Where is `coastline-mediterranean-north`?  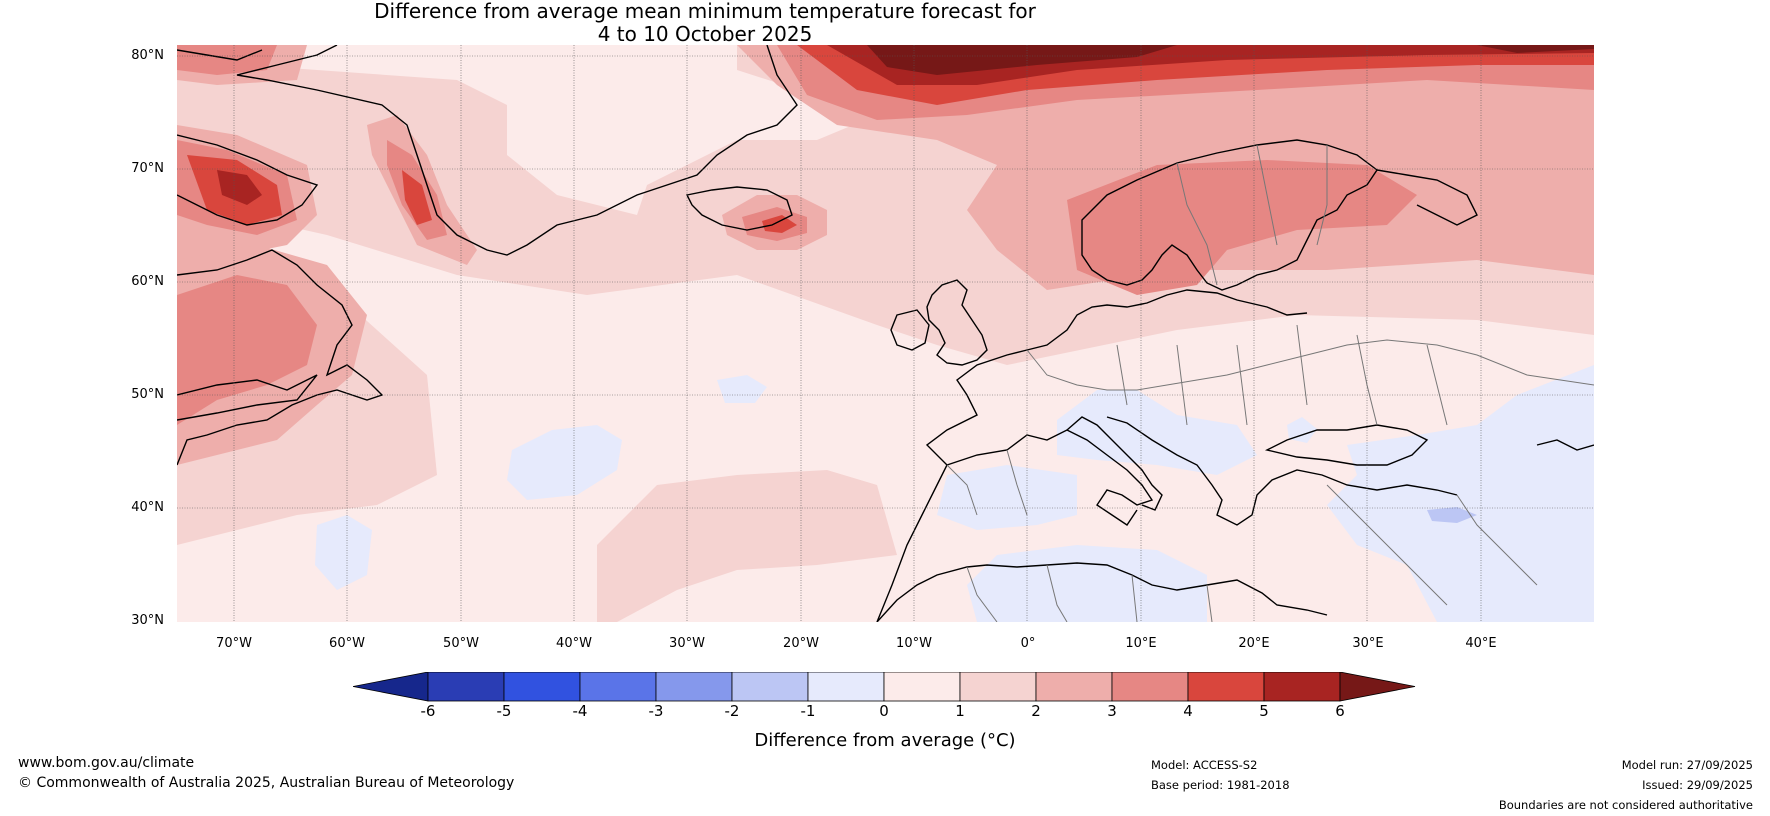 coastline-mediterranean-north is located at coordinates (1050, 477).